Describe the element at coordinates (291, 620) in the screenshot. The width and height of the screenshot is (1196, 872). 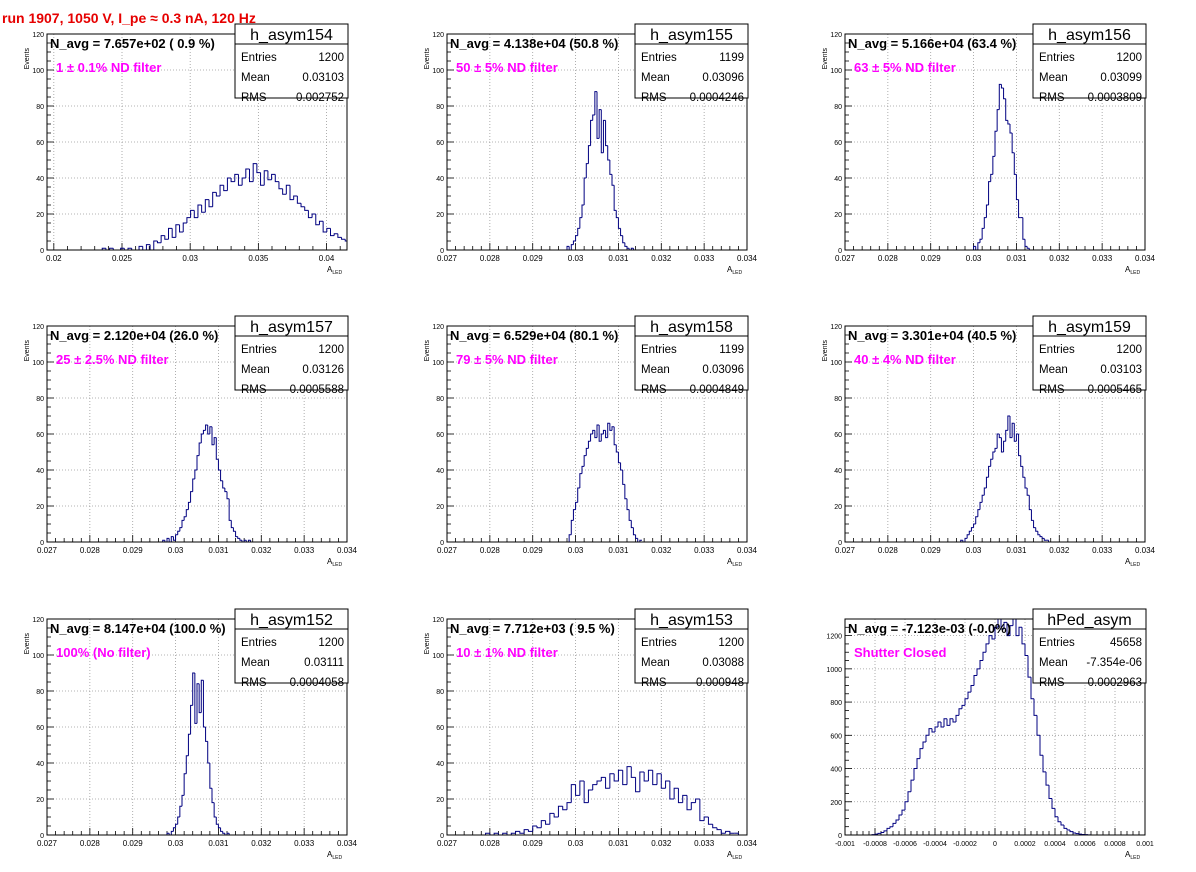
I see `histogram-name: h_asym152` at that location.